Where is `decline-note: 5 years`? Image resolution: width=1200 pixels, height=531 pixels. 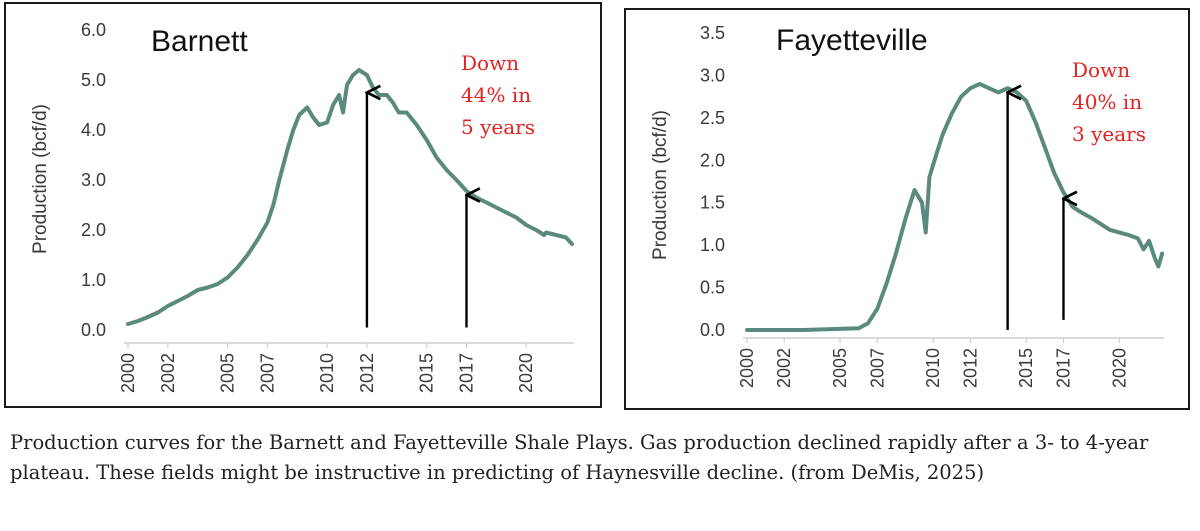 decline-note: 5 years is located at coordinates (498, 127).